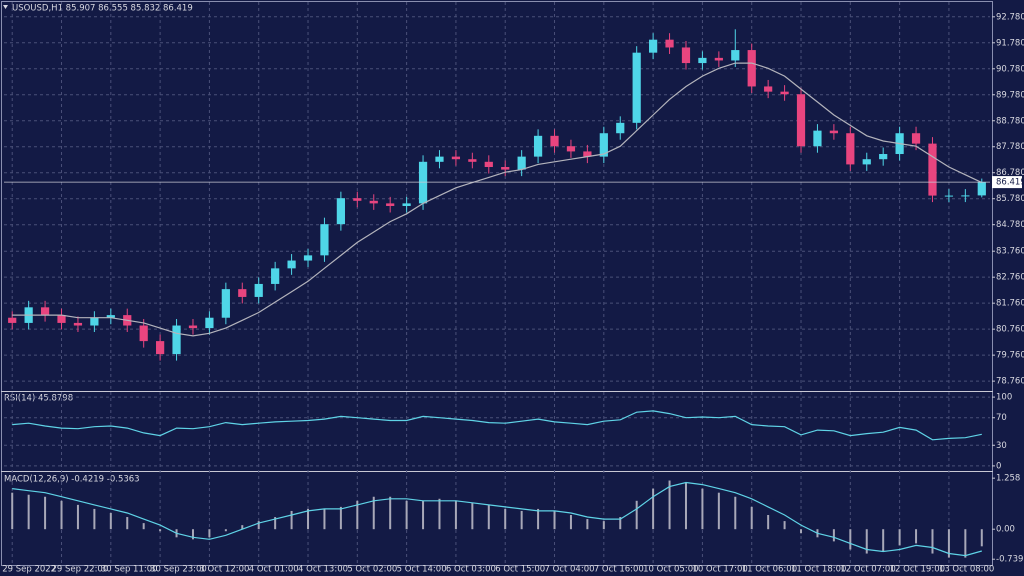  I want to click on y-tick-label: 87.780, so click(1010, 147).